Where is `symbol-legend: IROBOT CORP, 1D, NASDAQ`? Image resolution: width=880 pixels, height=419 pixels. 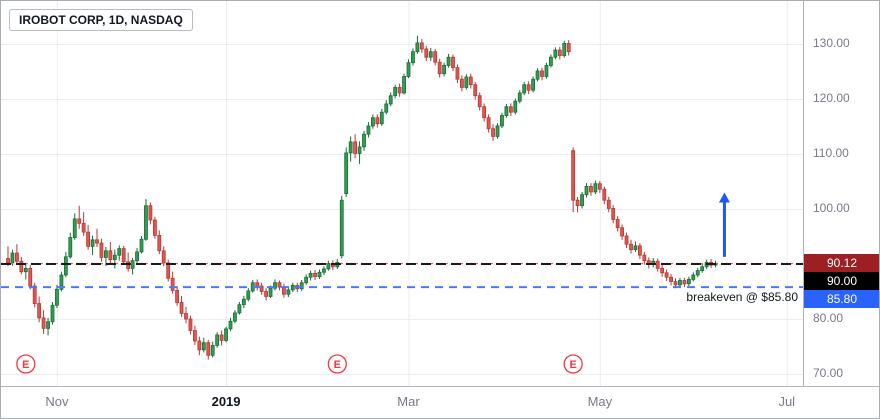 symbol-legend: IROBOT CORP, 1D, NASDAQ is located at coordinates (101, 20).